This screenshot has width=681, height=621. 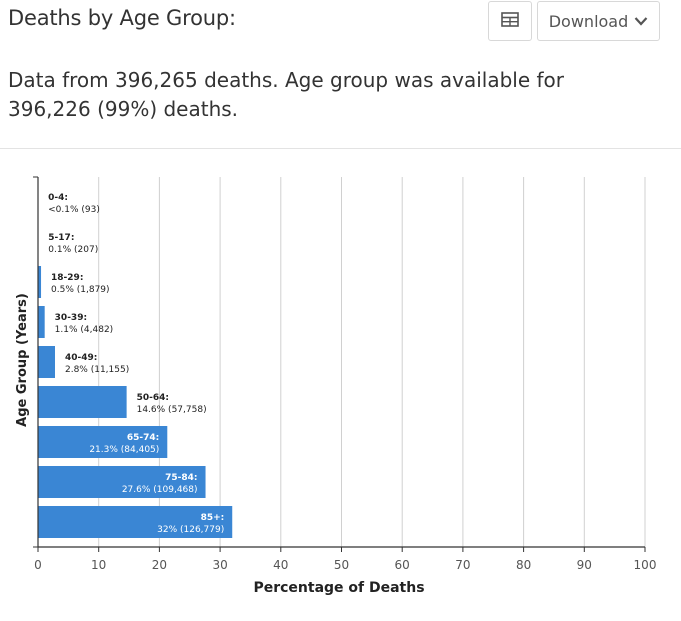 What do you see at coordinates (143, 438) in the screenshot?
I see `bar-category-label: 65-74:` at bounding box center [143, 438].